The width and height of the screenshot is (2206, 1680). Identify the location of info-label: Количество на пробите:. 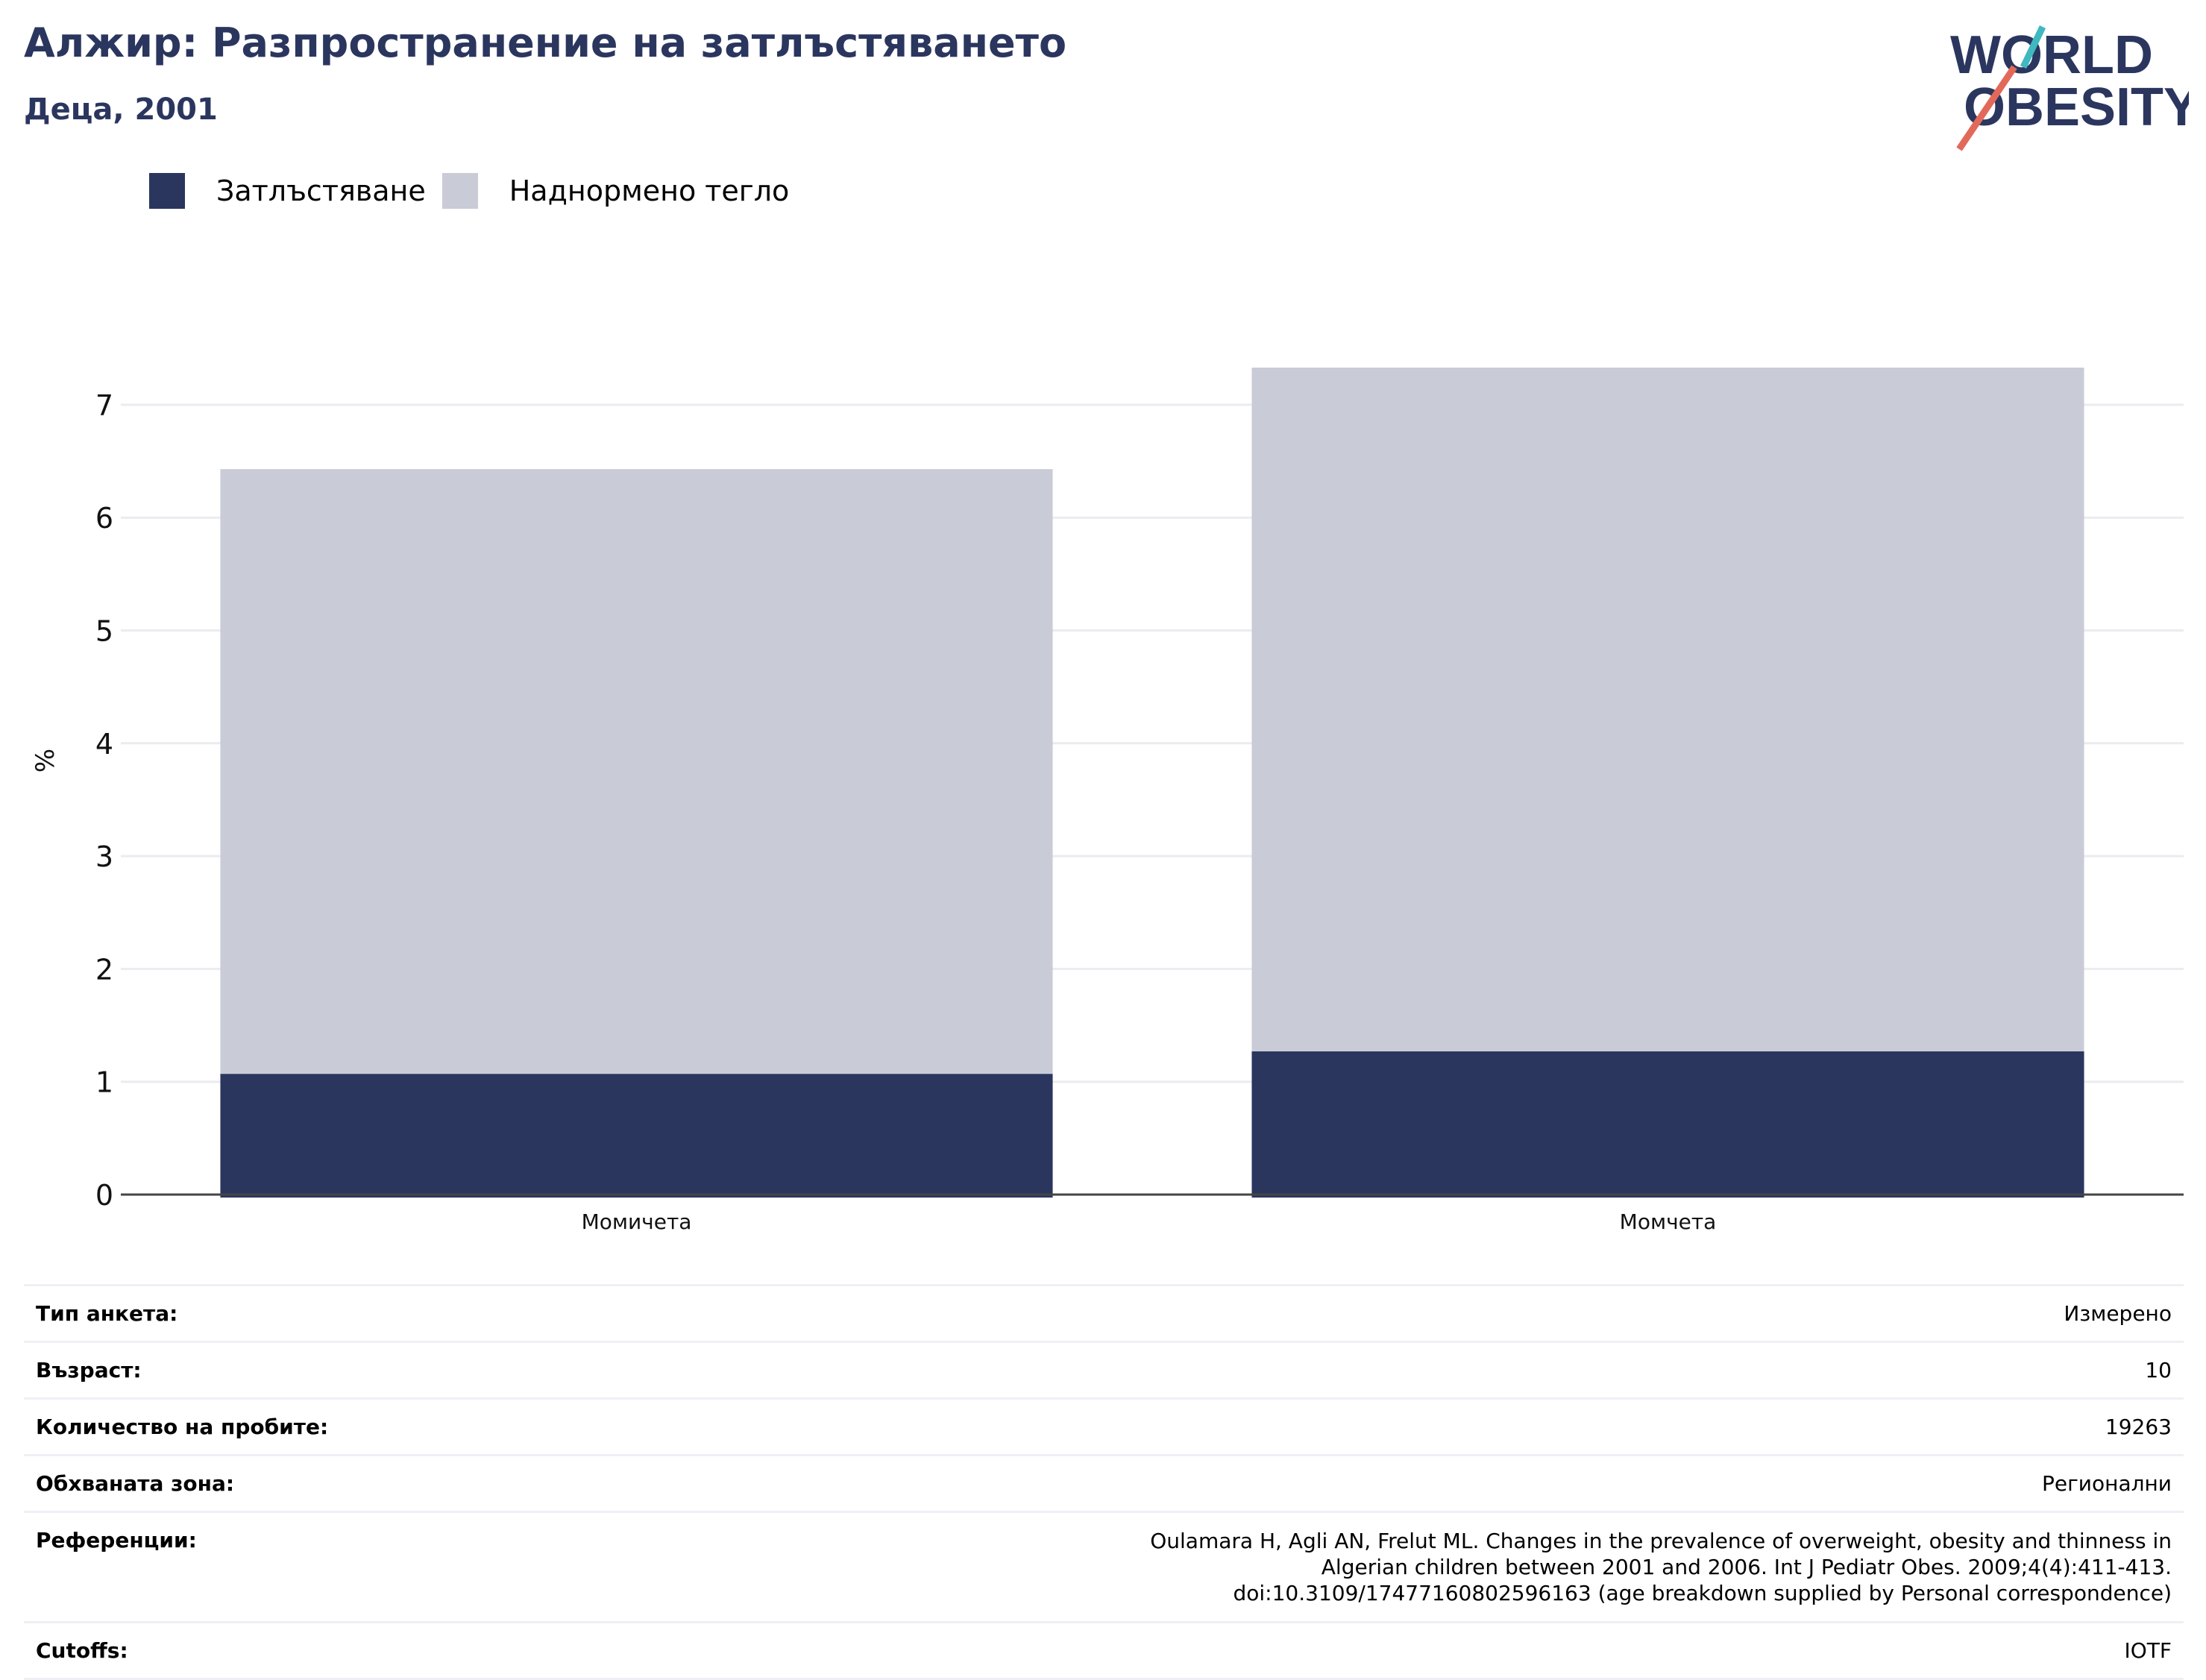
(259, 1426).